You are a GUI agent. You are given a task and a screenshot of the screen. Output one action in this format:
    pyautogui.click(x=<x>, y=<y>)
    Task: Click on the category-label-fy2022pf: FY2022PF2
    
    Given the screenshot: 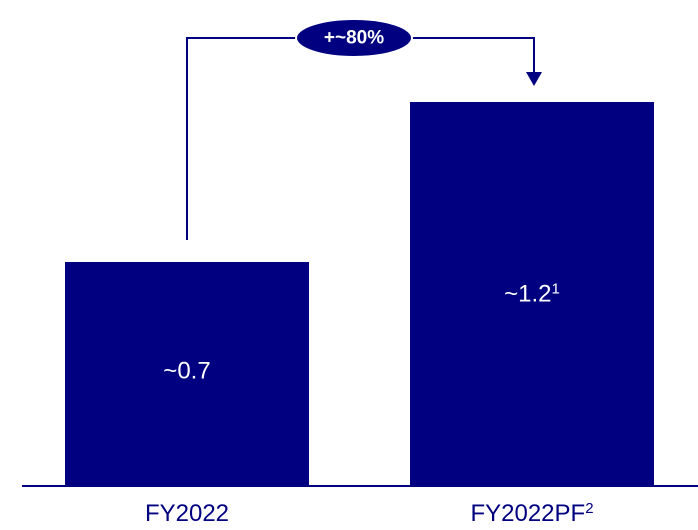 What is the action you would take?
    pyautogui.click(x=531, y=514)
    